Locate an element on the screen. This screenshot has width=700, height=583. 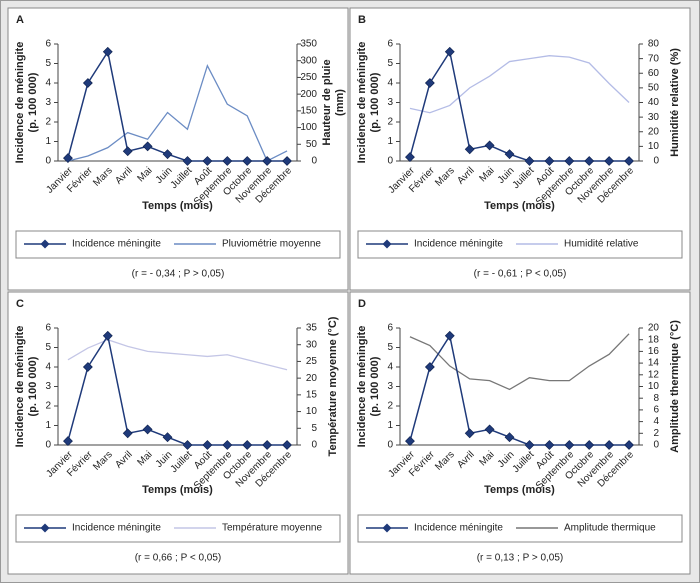
y2-axis-label: Amplitude thermique (°C) is located at coordinates (675, 386).